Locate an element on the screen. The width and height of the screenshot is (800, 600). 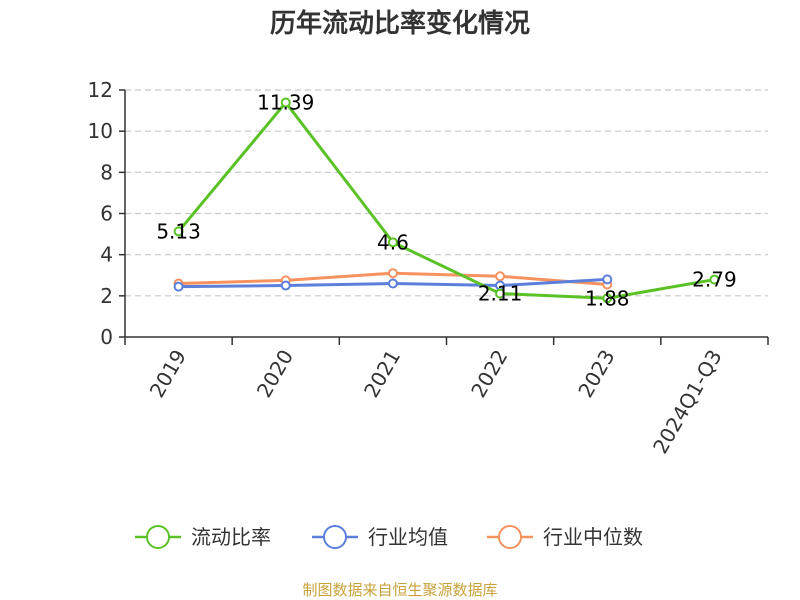
data-label: 4.6 is located at coordinates (393, 242).